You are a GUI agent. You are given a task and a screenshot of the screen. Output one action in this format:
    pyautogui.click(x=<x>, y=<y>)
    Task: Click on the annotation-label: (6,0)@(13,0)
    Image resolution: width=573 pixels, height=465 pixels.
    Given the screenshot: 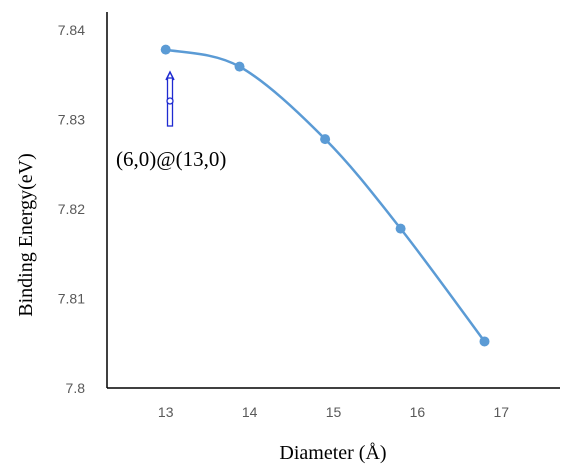 What is the action you would take?
    pyautogui.click(x=171, y=159)
    